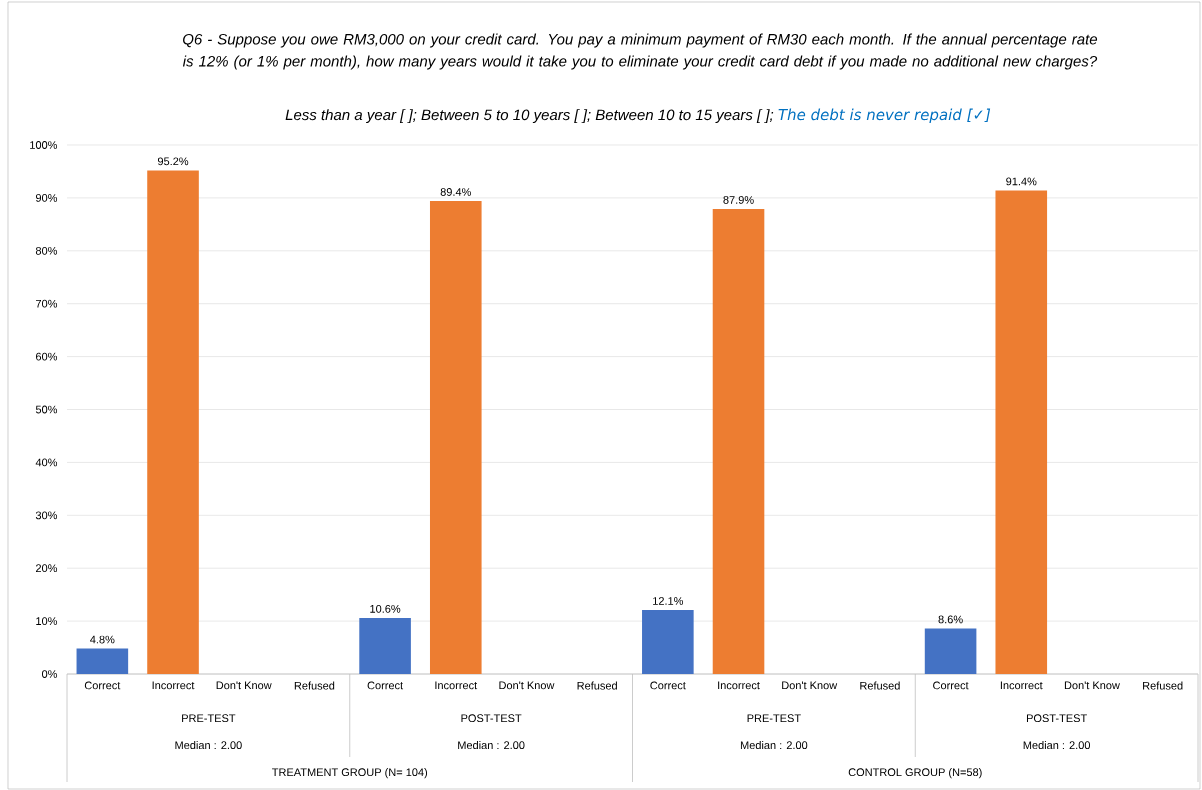 The height and width of the screenshot is (790, 1202). Describe the element at coordinates (455, 192) in the screenshot. I see `data-label: 89.4%` at that location.